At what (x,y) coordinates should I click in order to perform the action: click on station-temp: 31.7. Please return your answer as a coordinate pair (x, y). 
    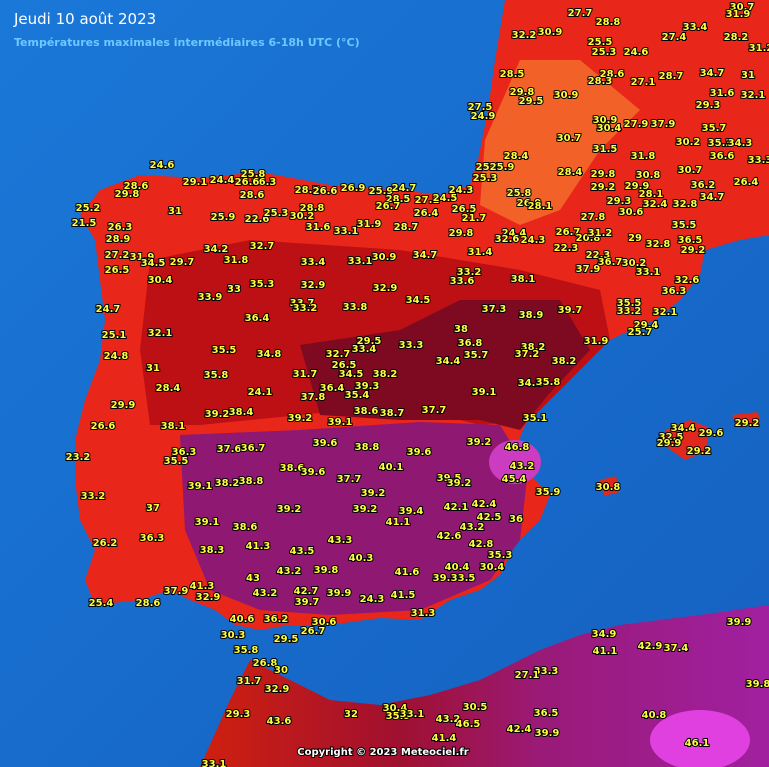
    Looking at the image, I should click on (249, 681).